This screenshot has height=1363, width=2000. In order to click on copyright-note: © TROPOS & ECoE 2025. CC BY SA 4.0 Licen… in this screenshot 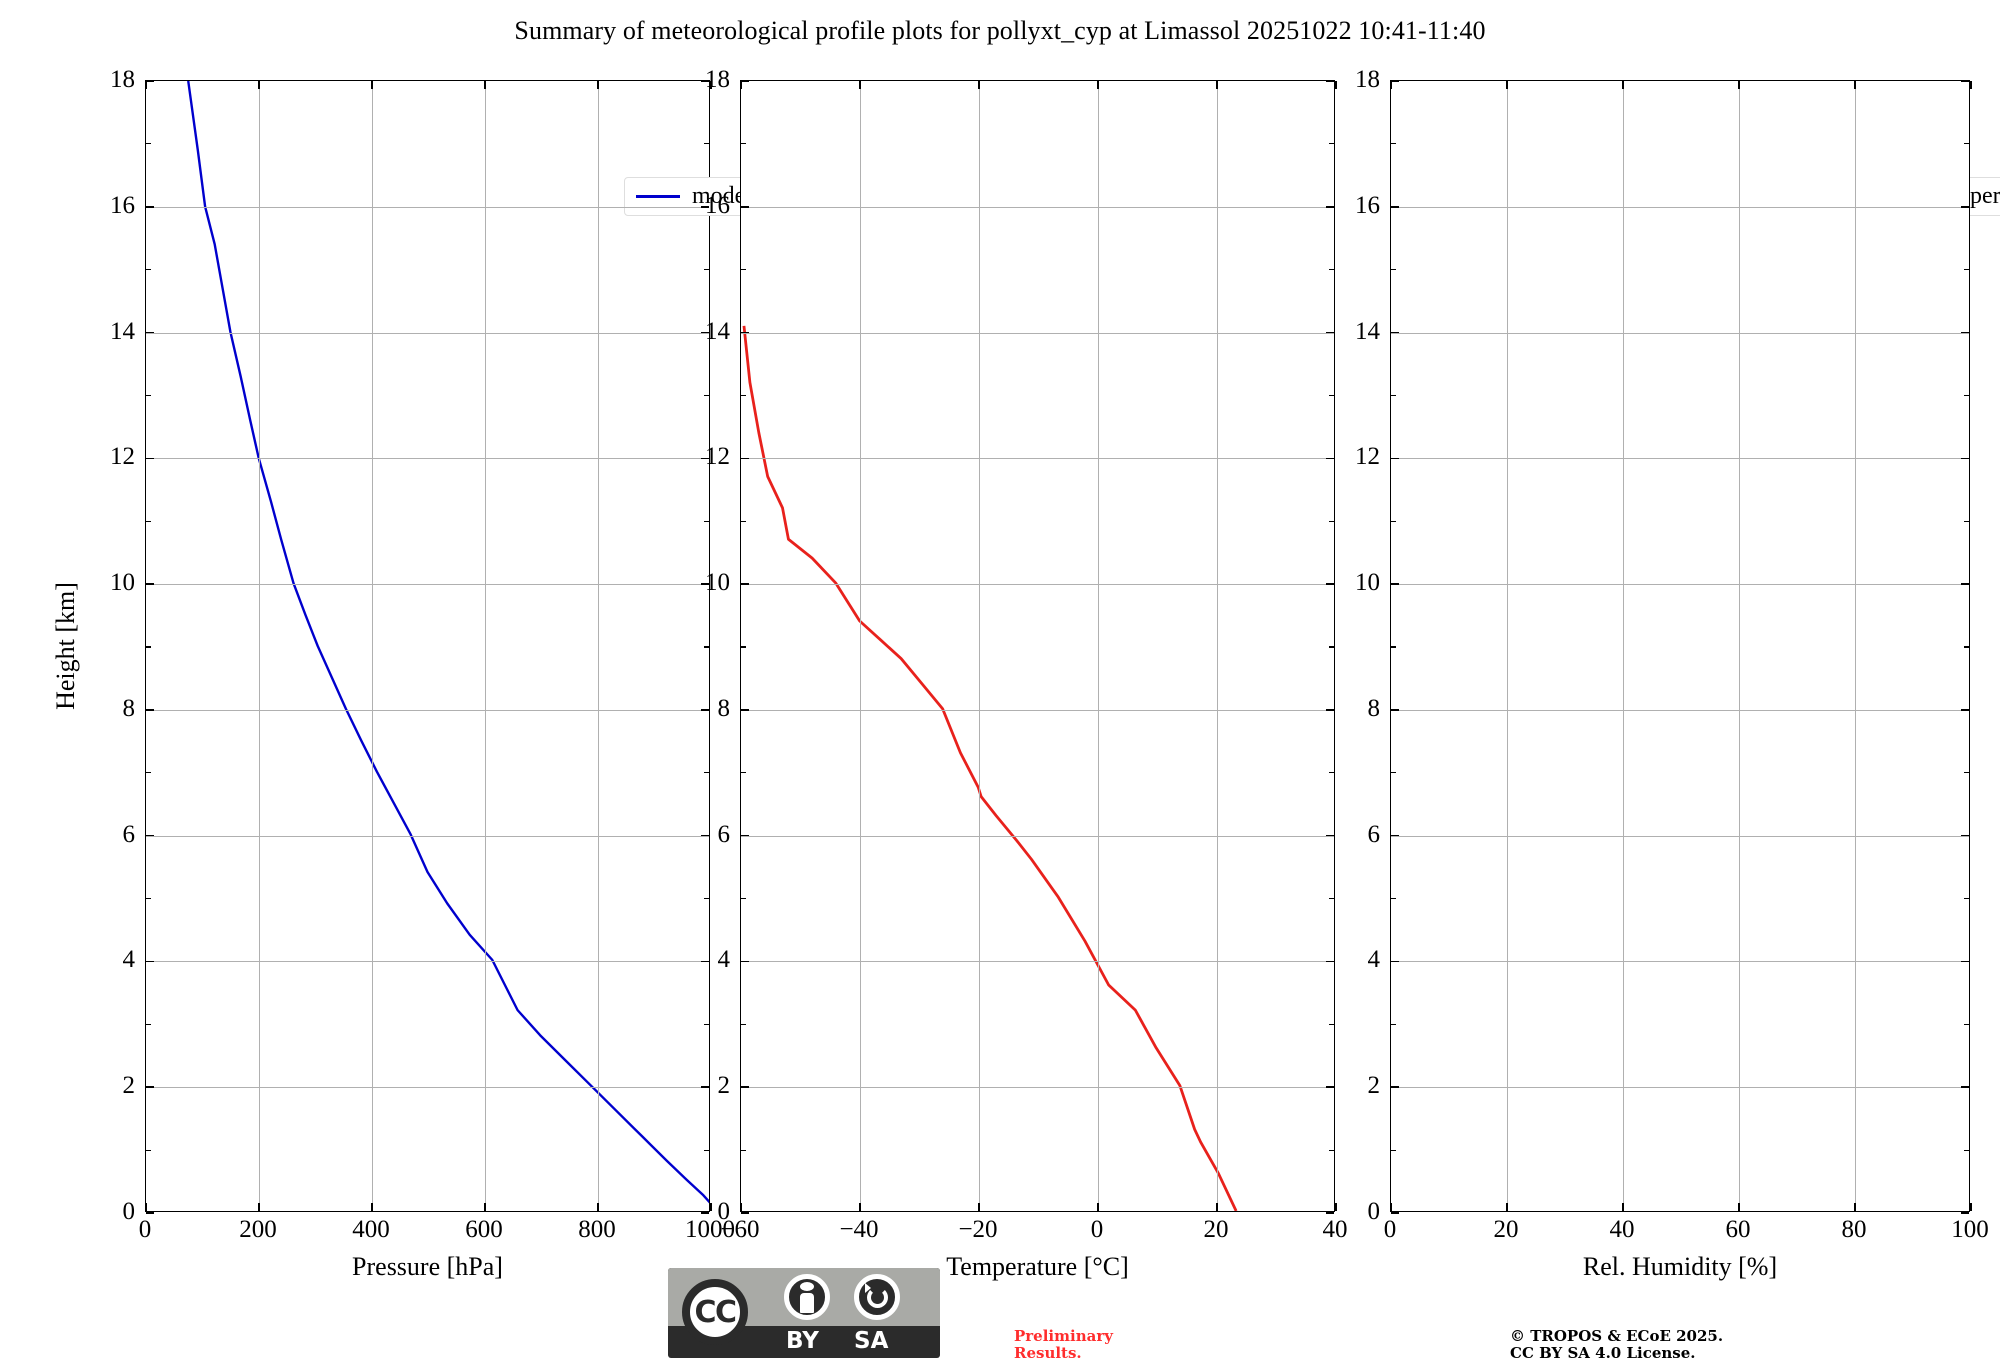, I will do `click(1616, 1345)`.